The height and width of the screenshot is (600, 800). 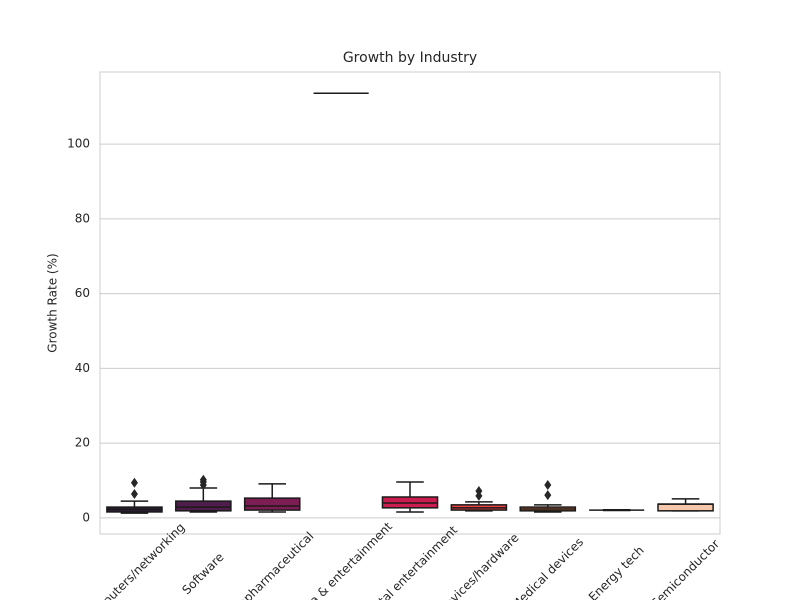 What do you see at coordinates (271, 564) in the screenshot?
I see `x-tick-label: Biopharmaceutical` at bounding box center [271, 564].